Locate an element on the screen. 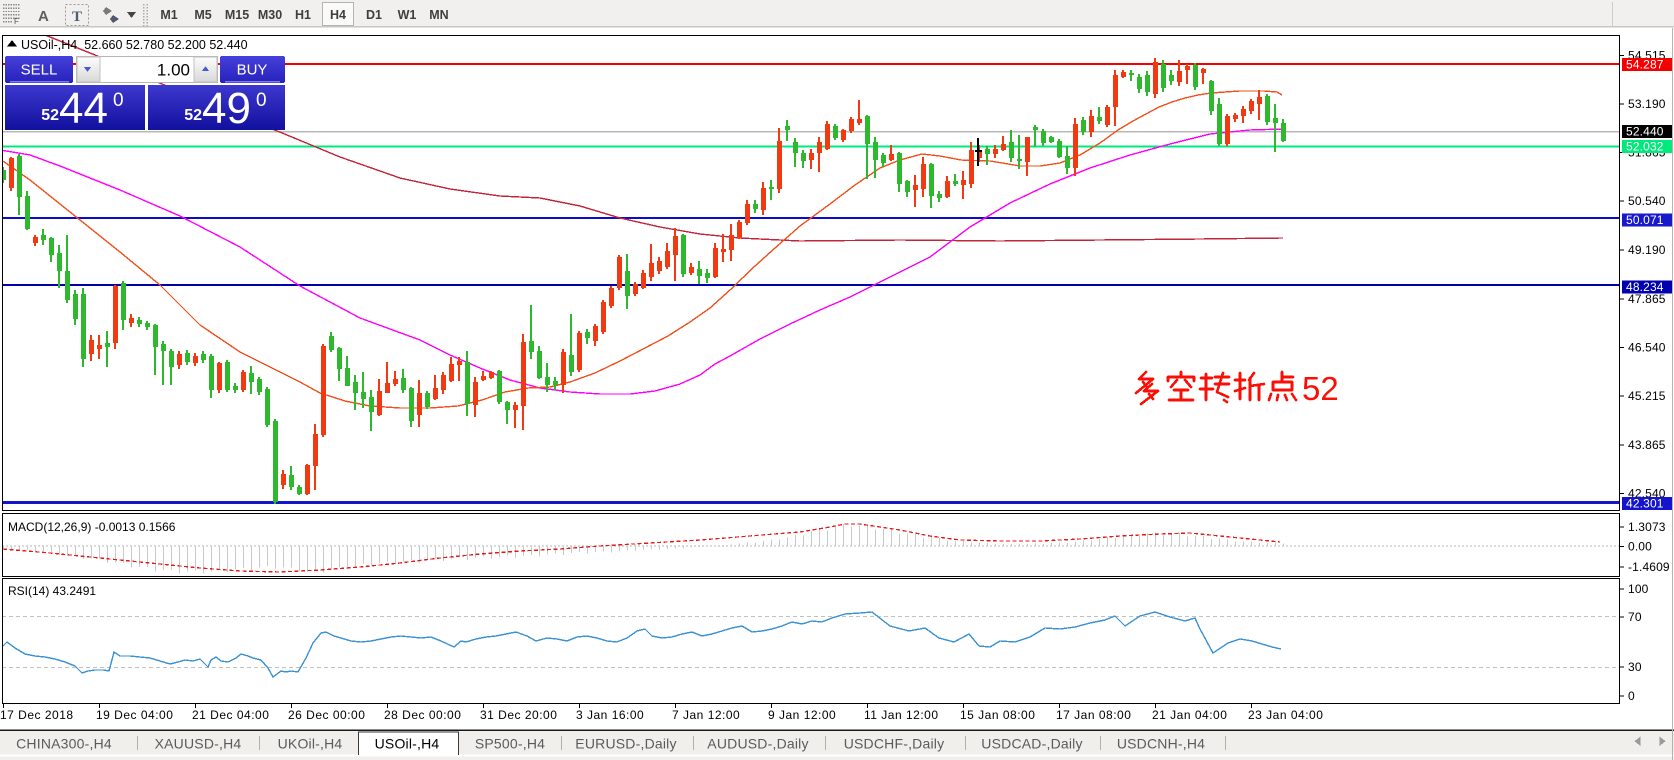 Image resolution: width=1674 pixels, height=760 pixels. svg-text: F is located at coordinates (16, 21).